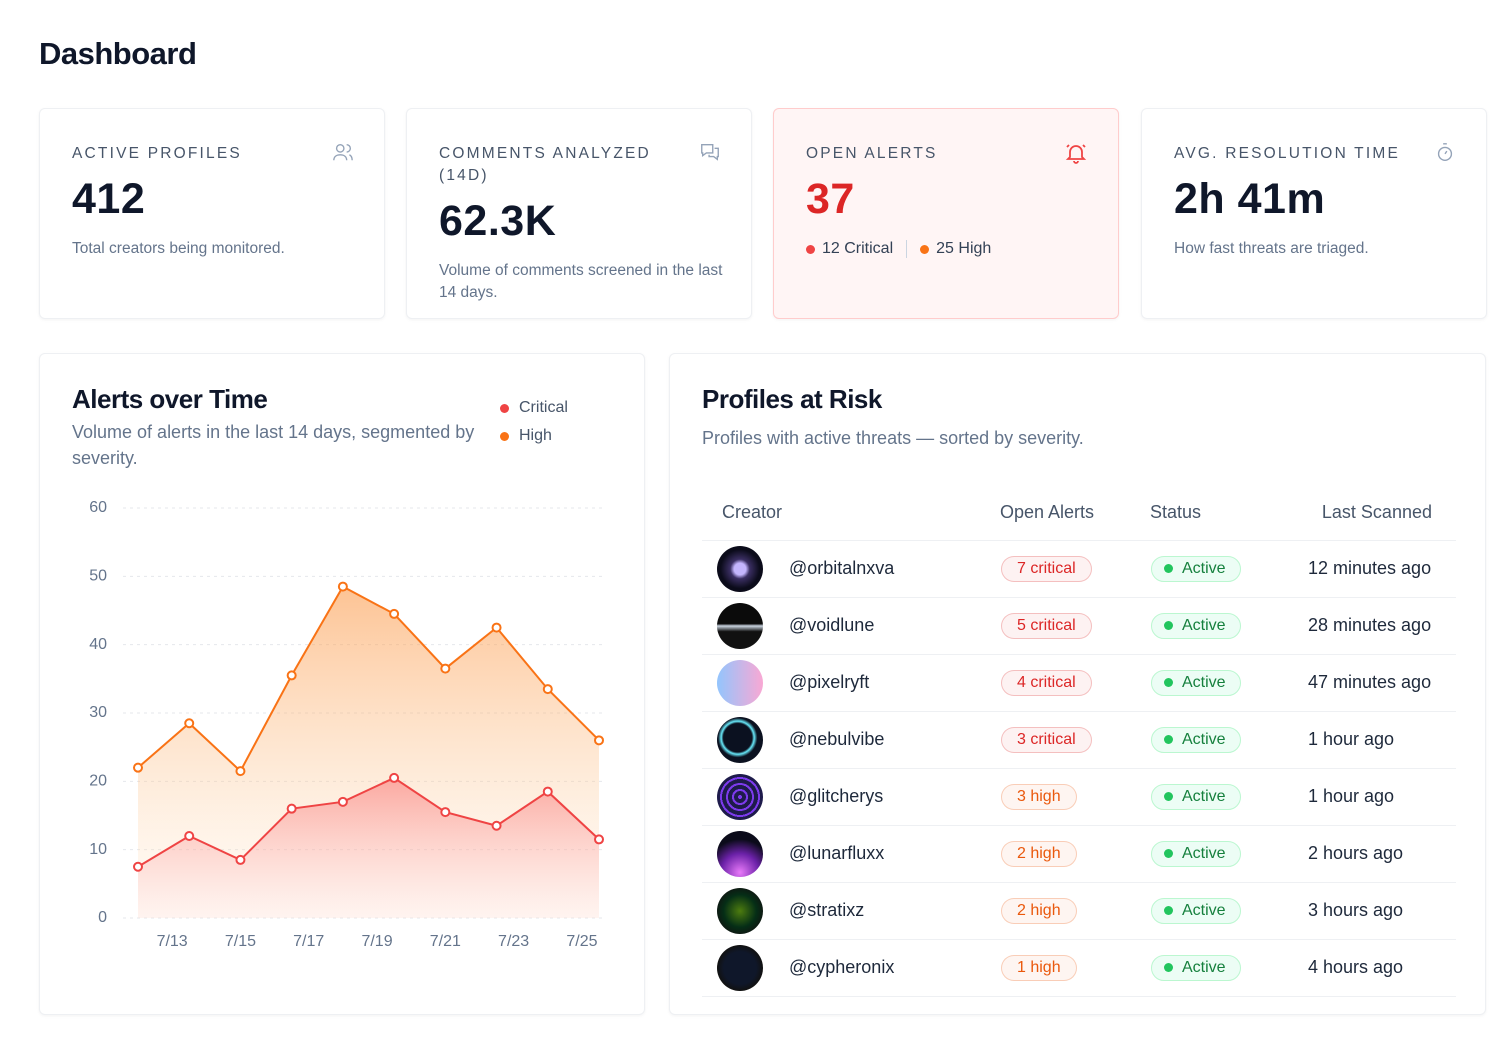  Describe the element at coordinates (504, 436) in the screenshot. I see `legend-swatch` at that location.